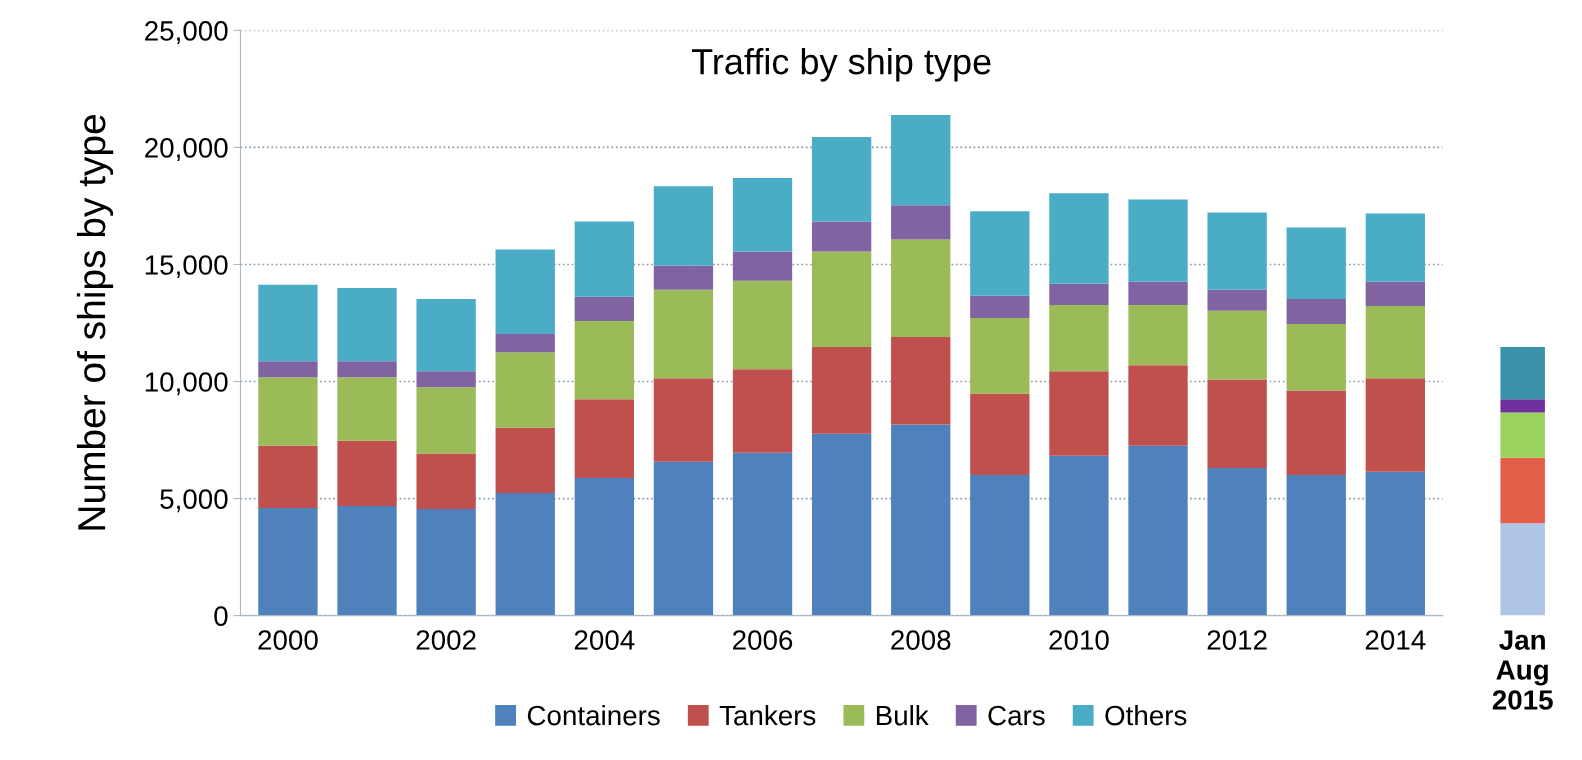  Describe the element at coordinates (902, 715) in the screenshot. I see `legend-label: Bulk` at that location.